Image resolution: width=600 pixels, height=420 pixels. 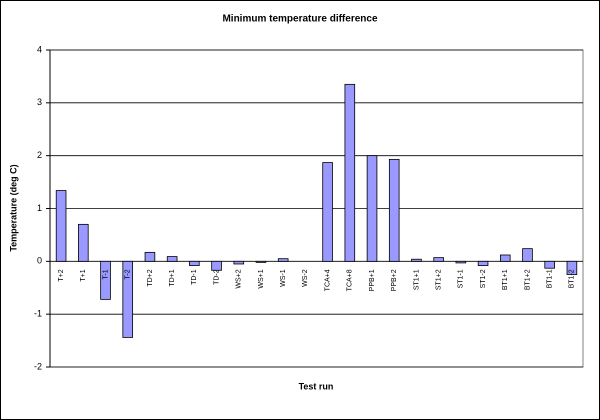 I want to click on x-tick-label: BT1+1, so click(x=505, y=279).